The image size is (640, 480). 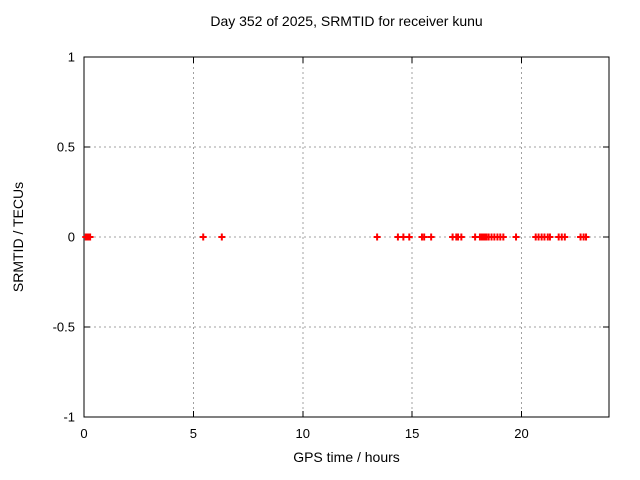 I want to click on y-tick-label: -1, so click(x=69, y=417).